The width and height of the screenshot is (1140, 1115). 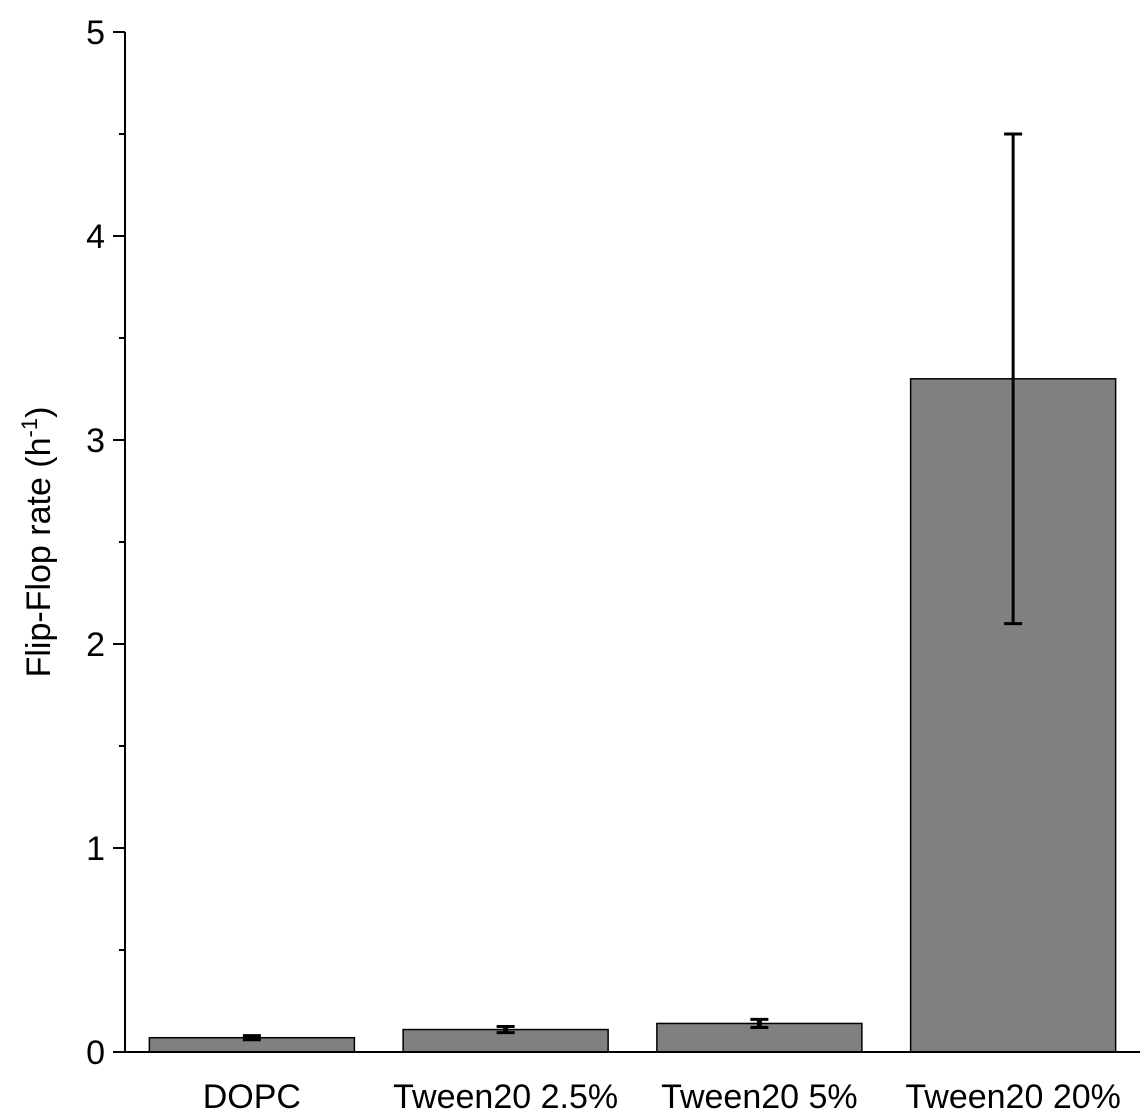 What do you see at coordinates (95, 1053) in the screenshot?
I see `y-tick-label: 0` at bounding box center [95, 1053].